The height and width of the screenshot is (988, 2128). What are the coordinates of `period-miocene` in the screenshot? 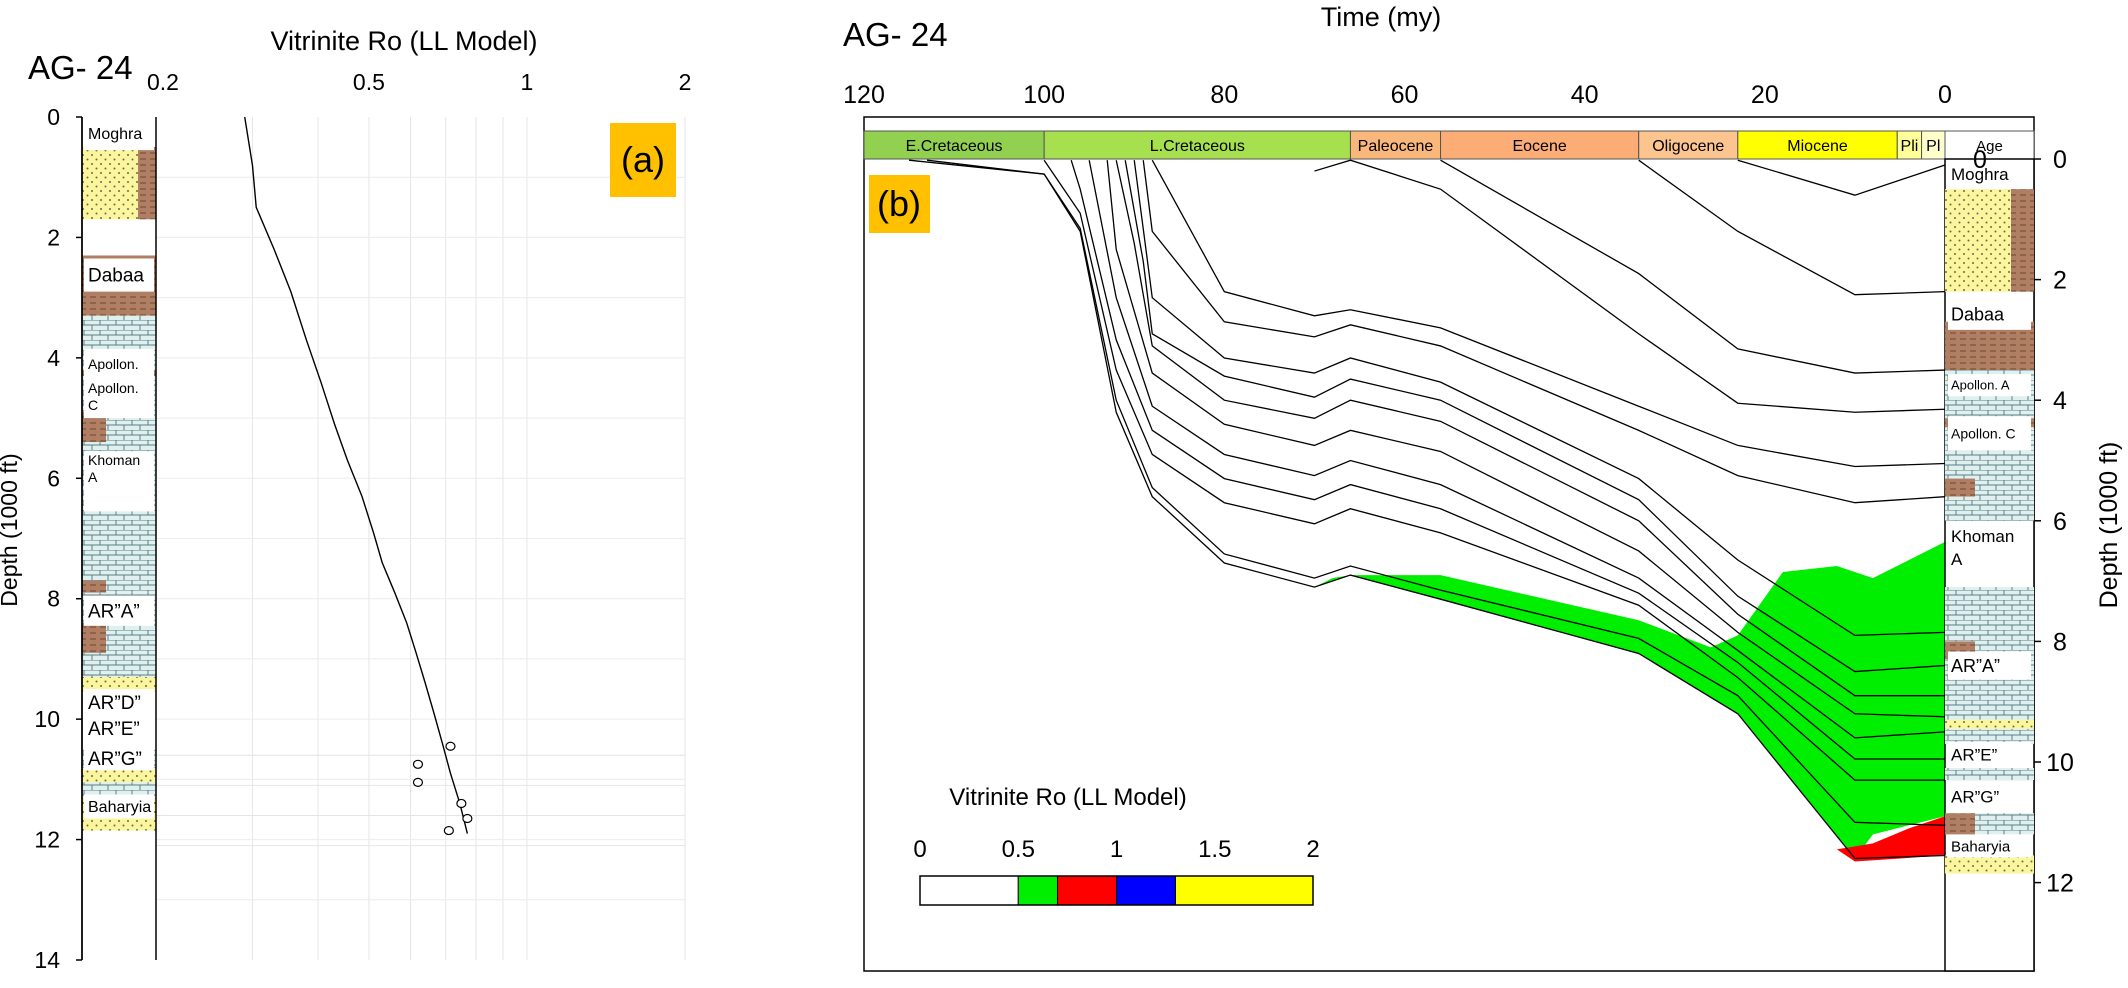 It's located at (1817, 145).